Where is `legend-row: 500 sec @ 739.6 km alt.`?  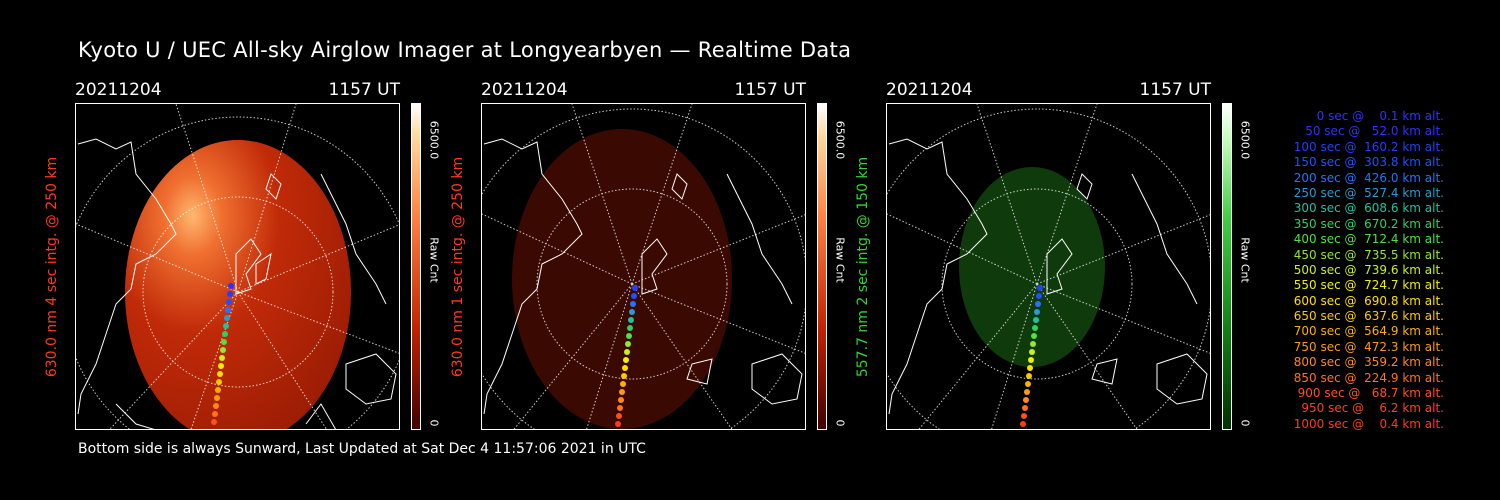 legend-row: 500 sec @ 739.6 km alt. is located at coordinates (1366, 269).